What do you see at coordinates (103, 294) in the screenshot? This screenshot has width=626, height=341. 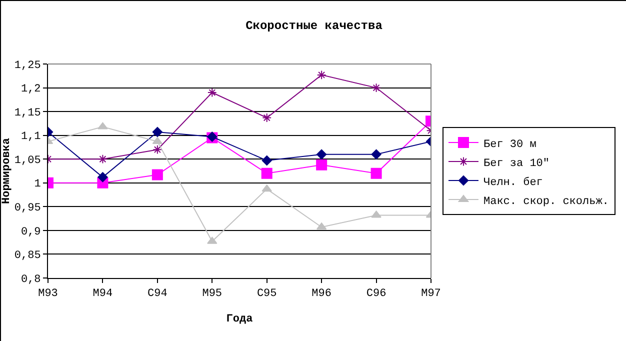 I see `x-tick-label: M94` at bounding box center [103, 294].